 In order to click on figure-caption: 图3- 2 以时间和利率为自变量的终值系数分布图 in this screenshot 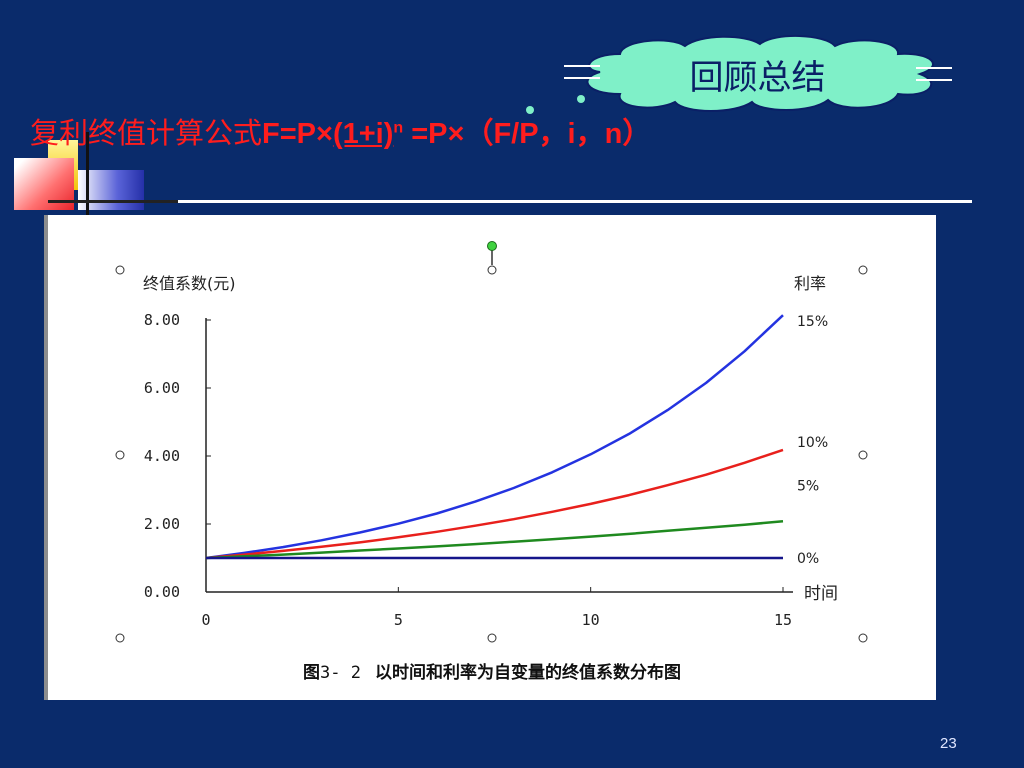, I will do `click(492, 670)`.